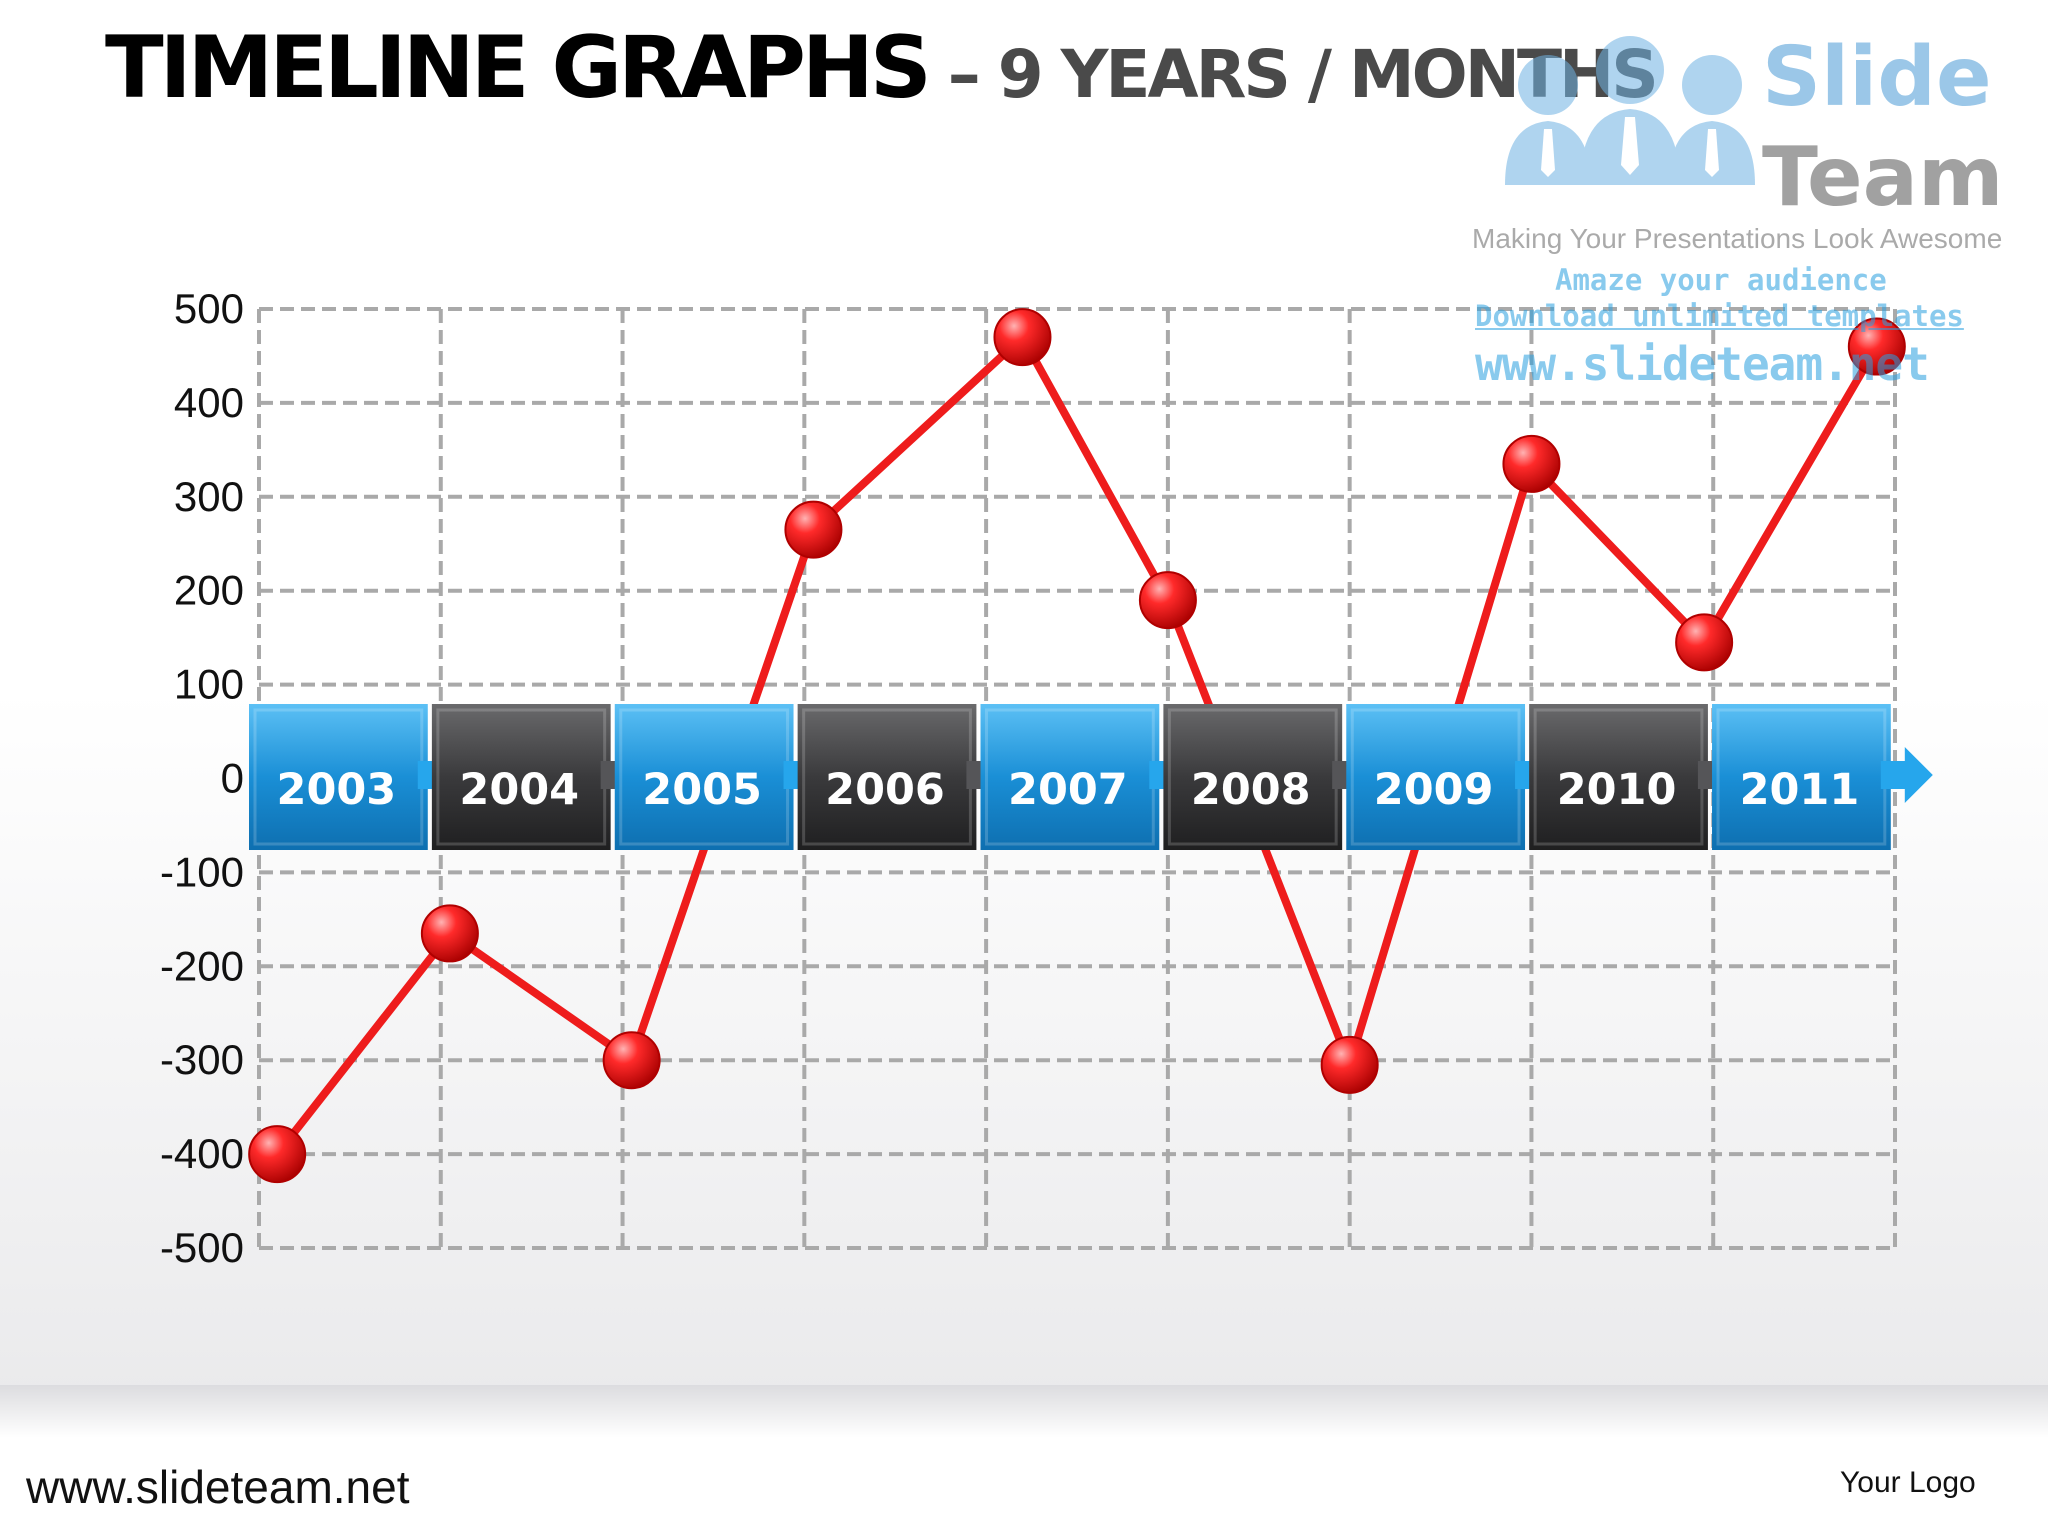  Describe the element at coordinates (1024, 1460) in the screenshot. I see `footer-band` at that location.